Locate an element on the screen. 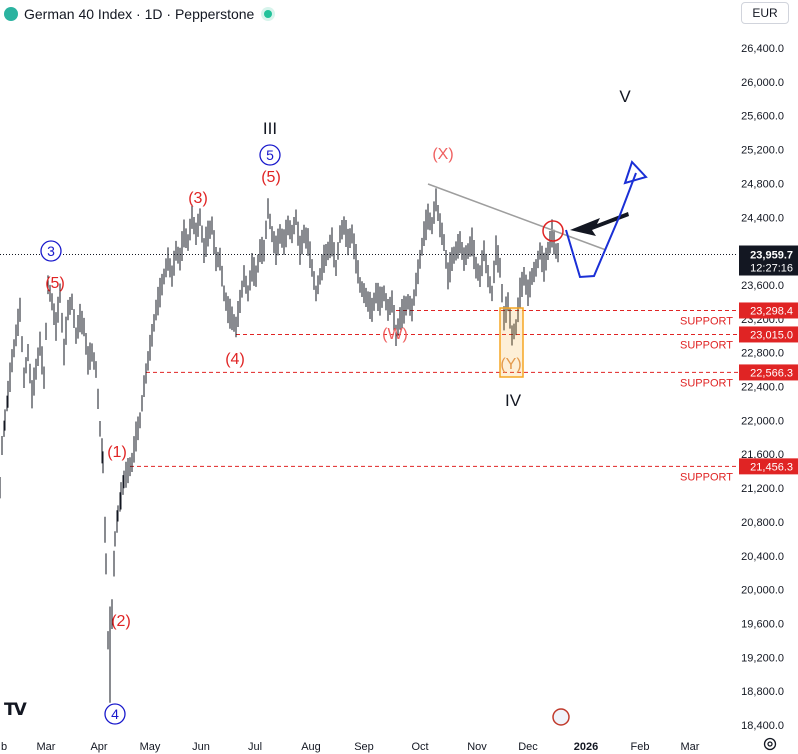 The height and width of the screenshot is (754, 798). wave-label: 3 is located at coordinates (51, 251).